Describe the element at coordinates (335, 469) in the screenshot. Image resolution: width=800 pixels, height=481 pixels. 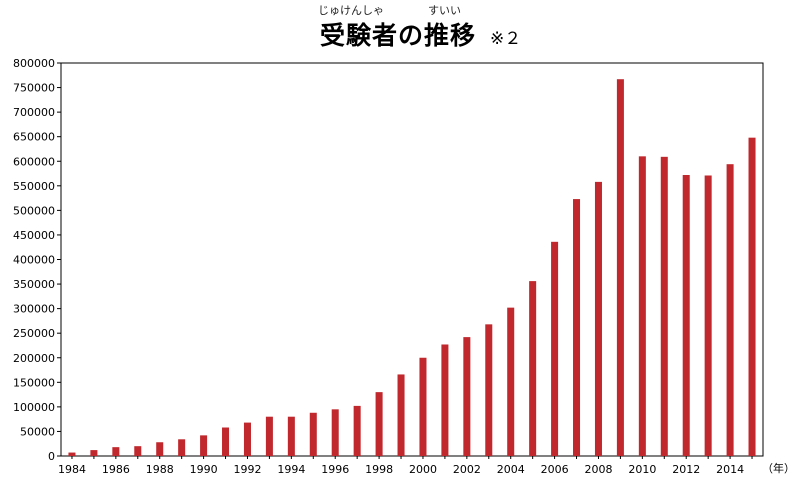
I see `x-tick-label: 1996` at that location.